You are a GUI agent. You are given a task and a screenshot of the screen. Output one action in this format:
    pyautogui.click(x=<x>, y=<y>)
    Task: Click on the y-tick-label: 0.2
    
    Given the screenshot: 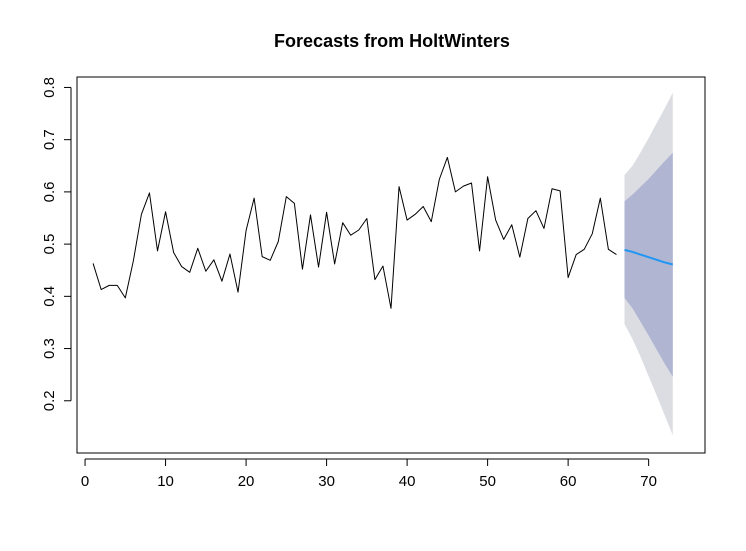 What is the action you would take?
    pyautogui.click(x=49, y=400)
    